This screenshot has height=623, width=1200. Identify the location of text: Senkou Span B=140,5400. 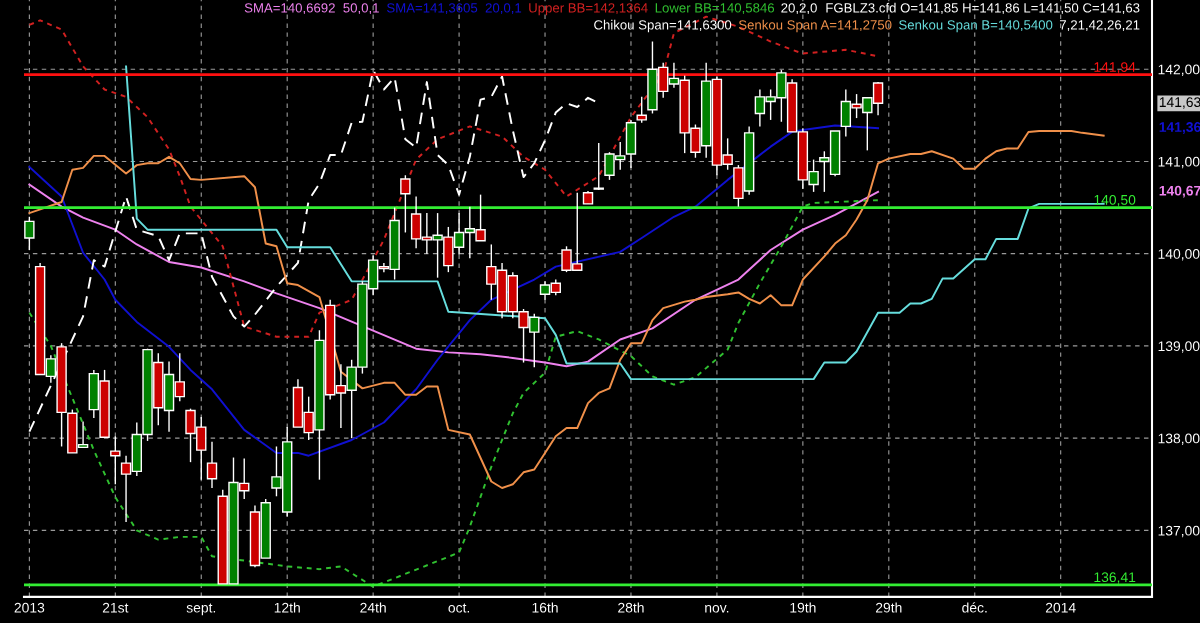
(976, 26).